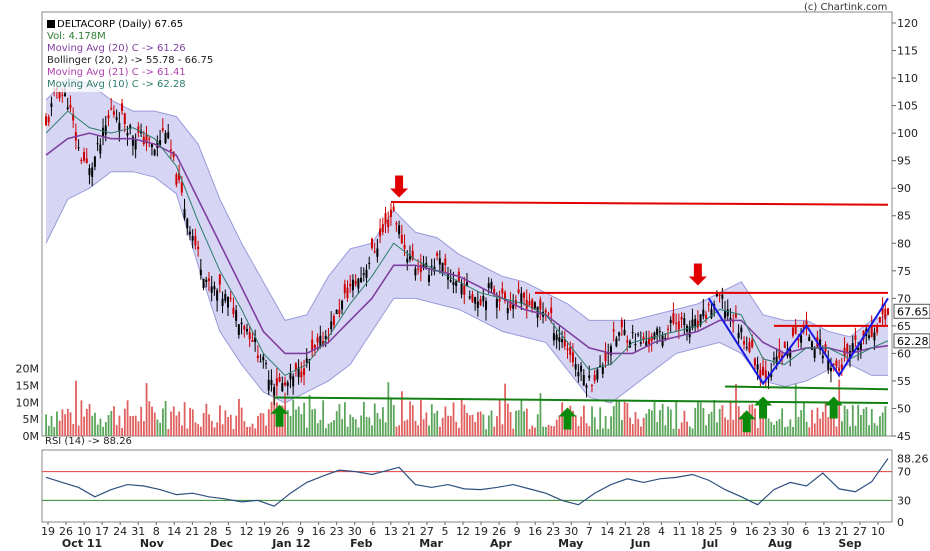  Describe the element at coordinates (640, 543) in the screenshot. I see `x-month-label: Jun` at that location.